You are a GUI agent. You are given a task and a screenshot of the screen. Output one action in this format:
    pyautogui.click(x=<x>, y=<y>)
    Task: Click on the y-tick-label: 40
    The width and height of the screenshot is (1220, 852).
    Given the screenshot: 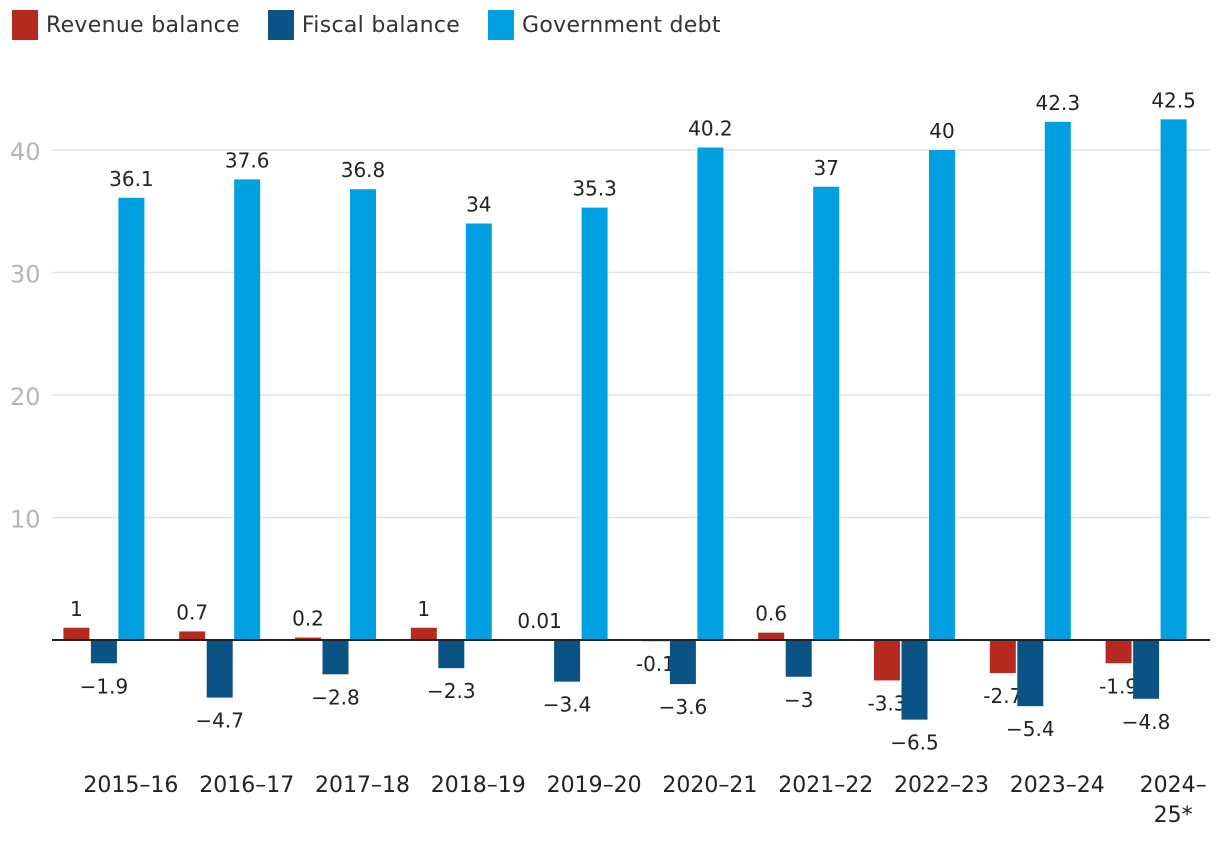 What is the action you would take?
    pyautogui.click(x=25, y=152)
    